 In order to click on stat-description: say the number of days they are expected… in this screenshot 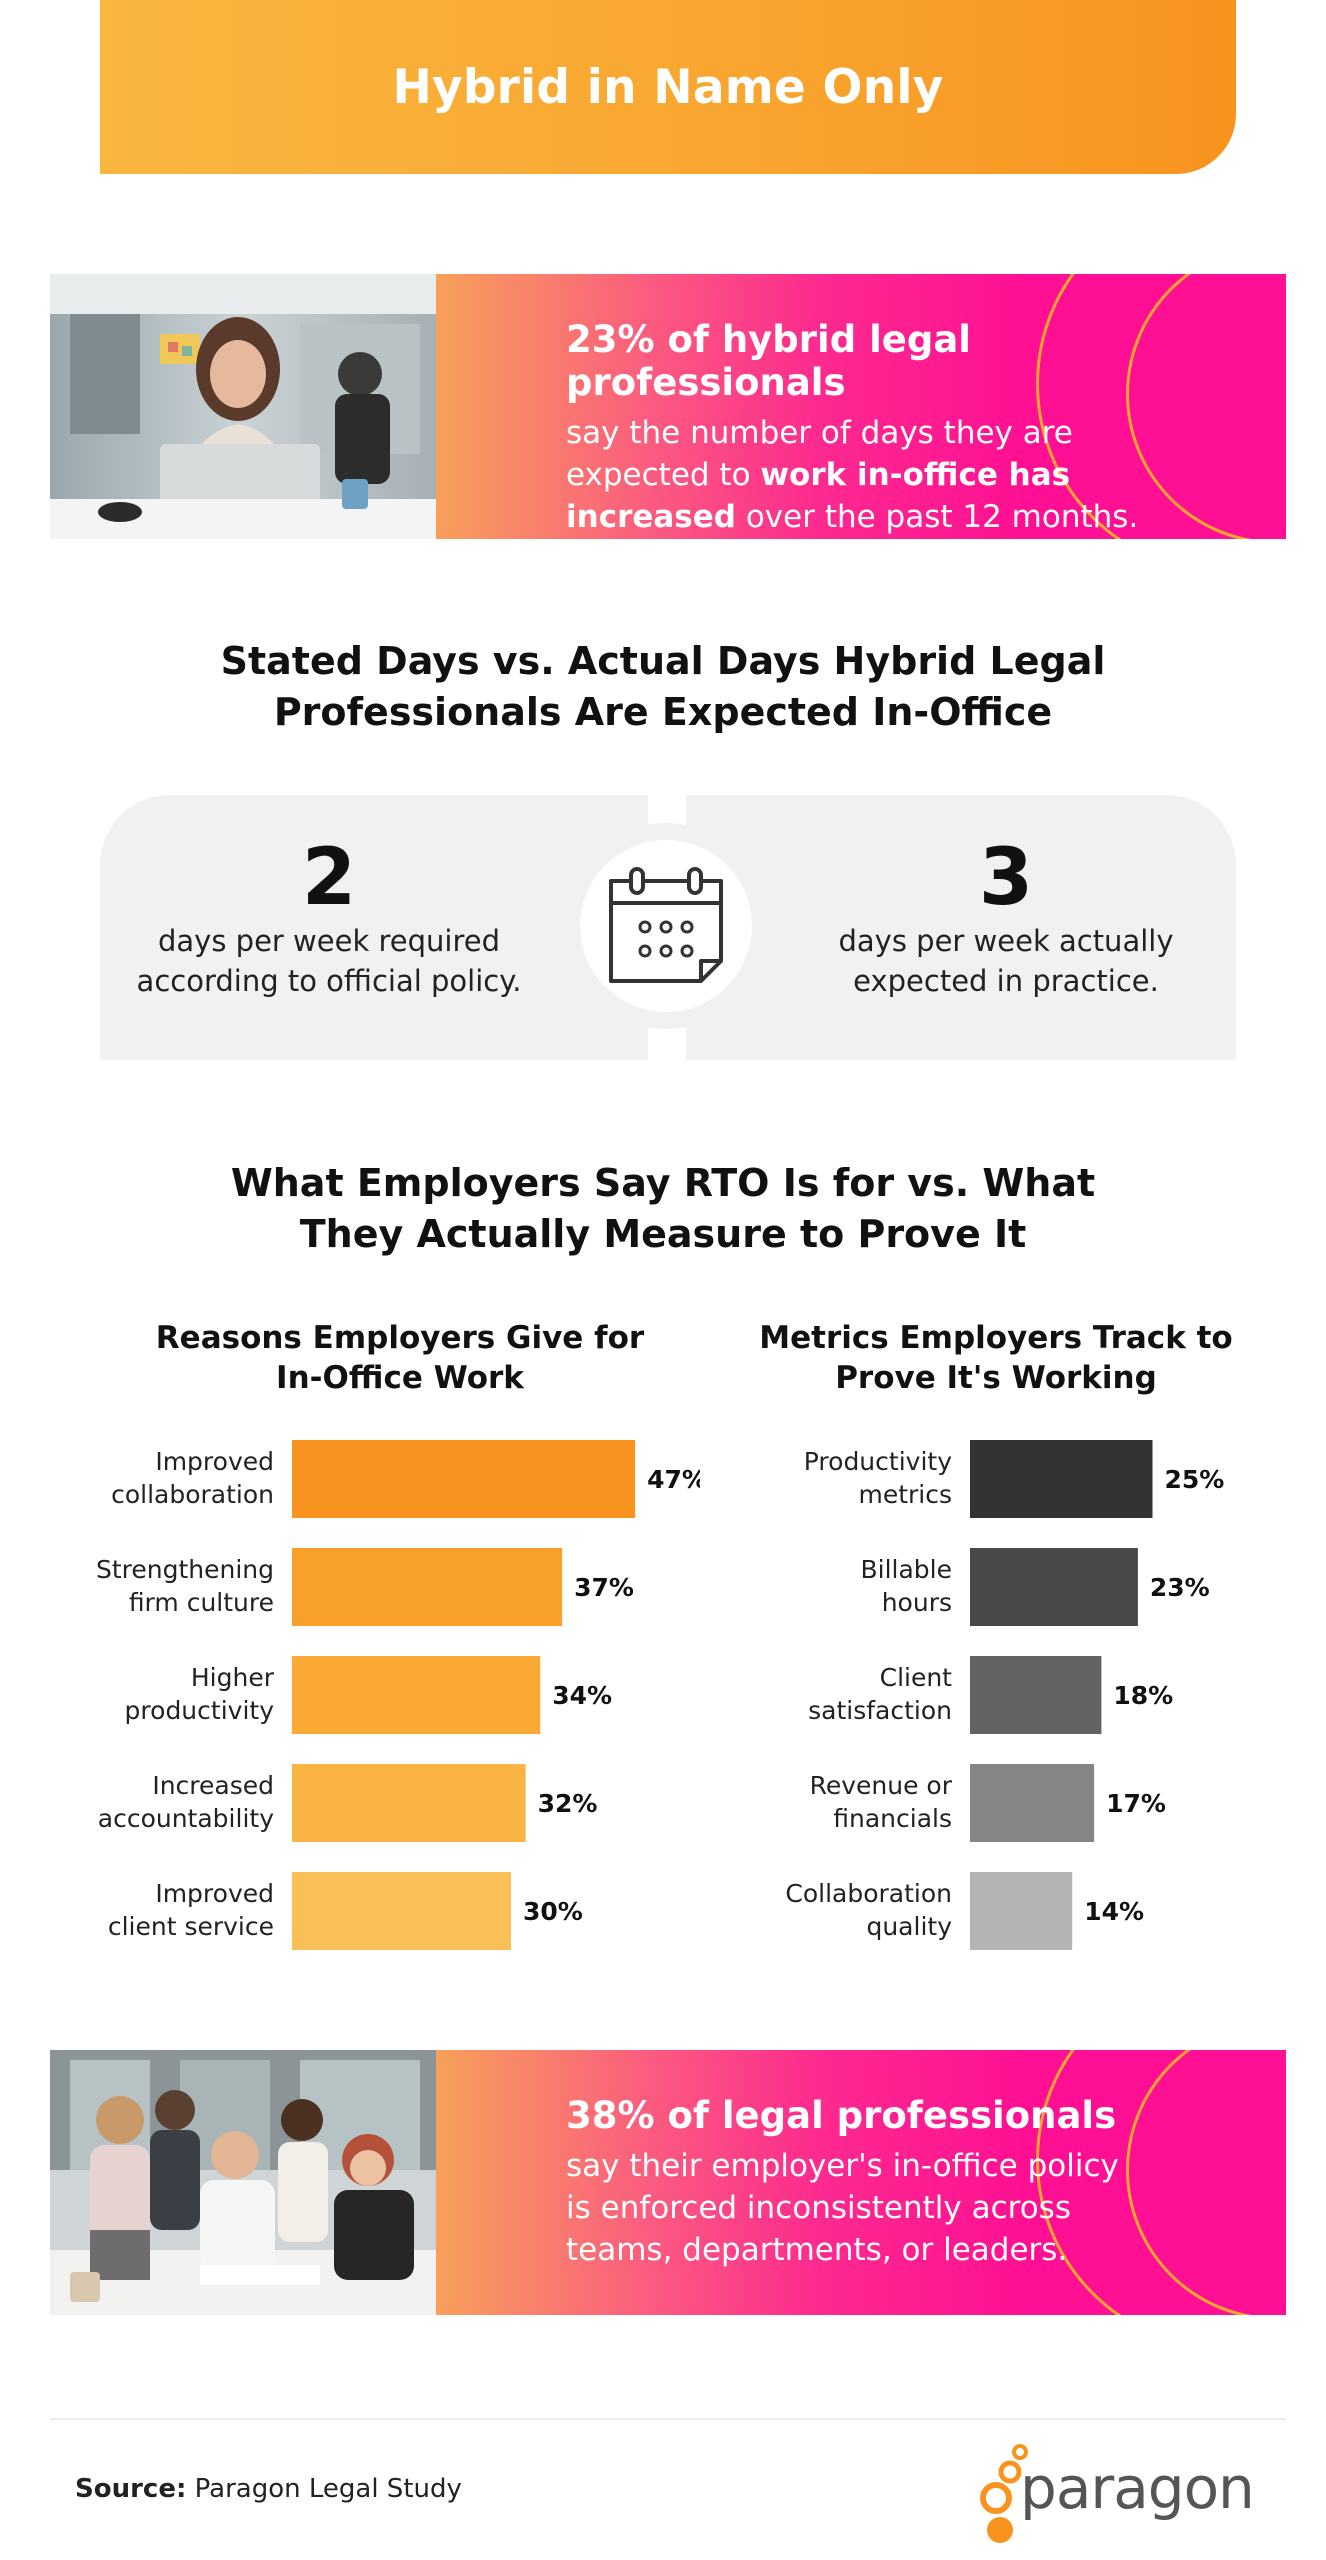, I will do `click(852, 475)`.